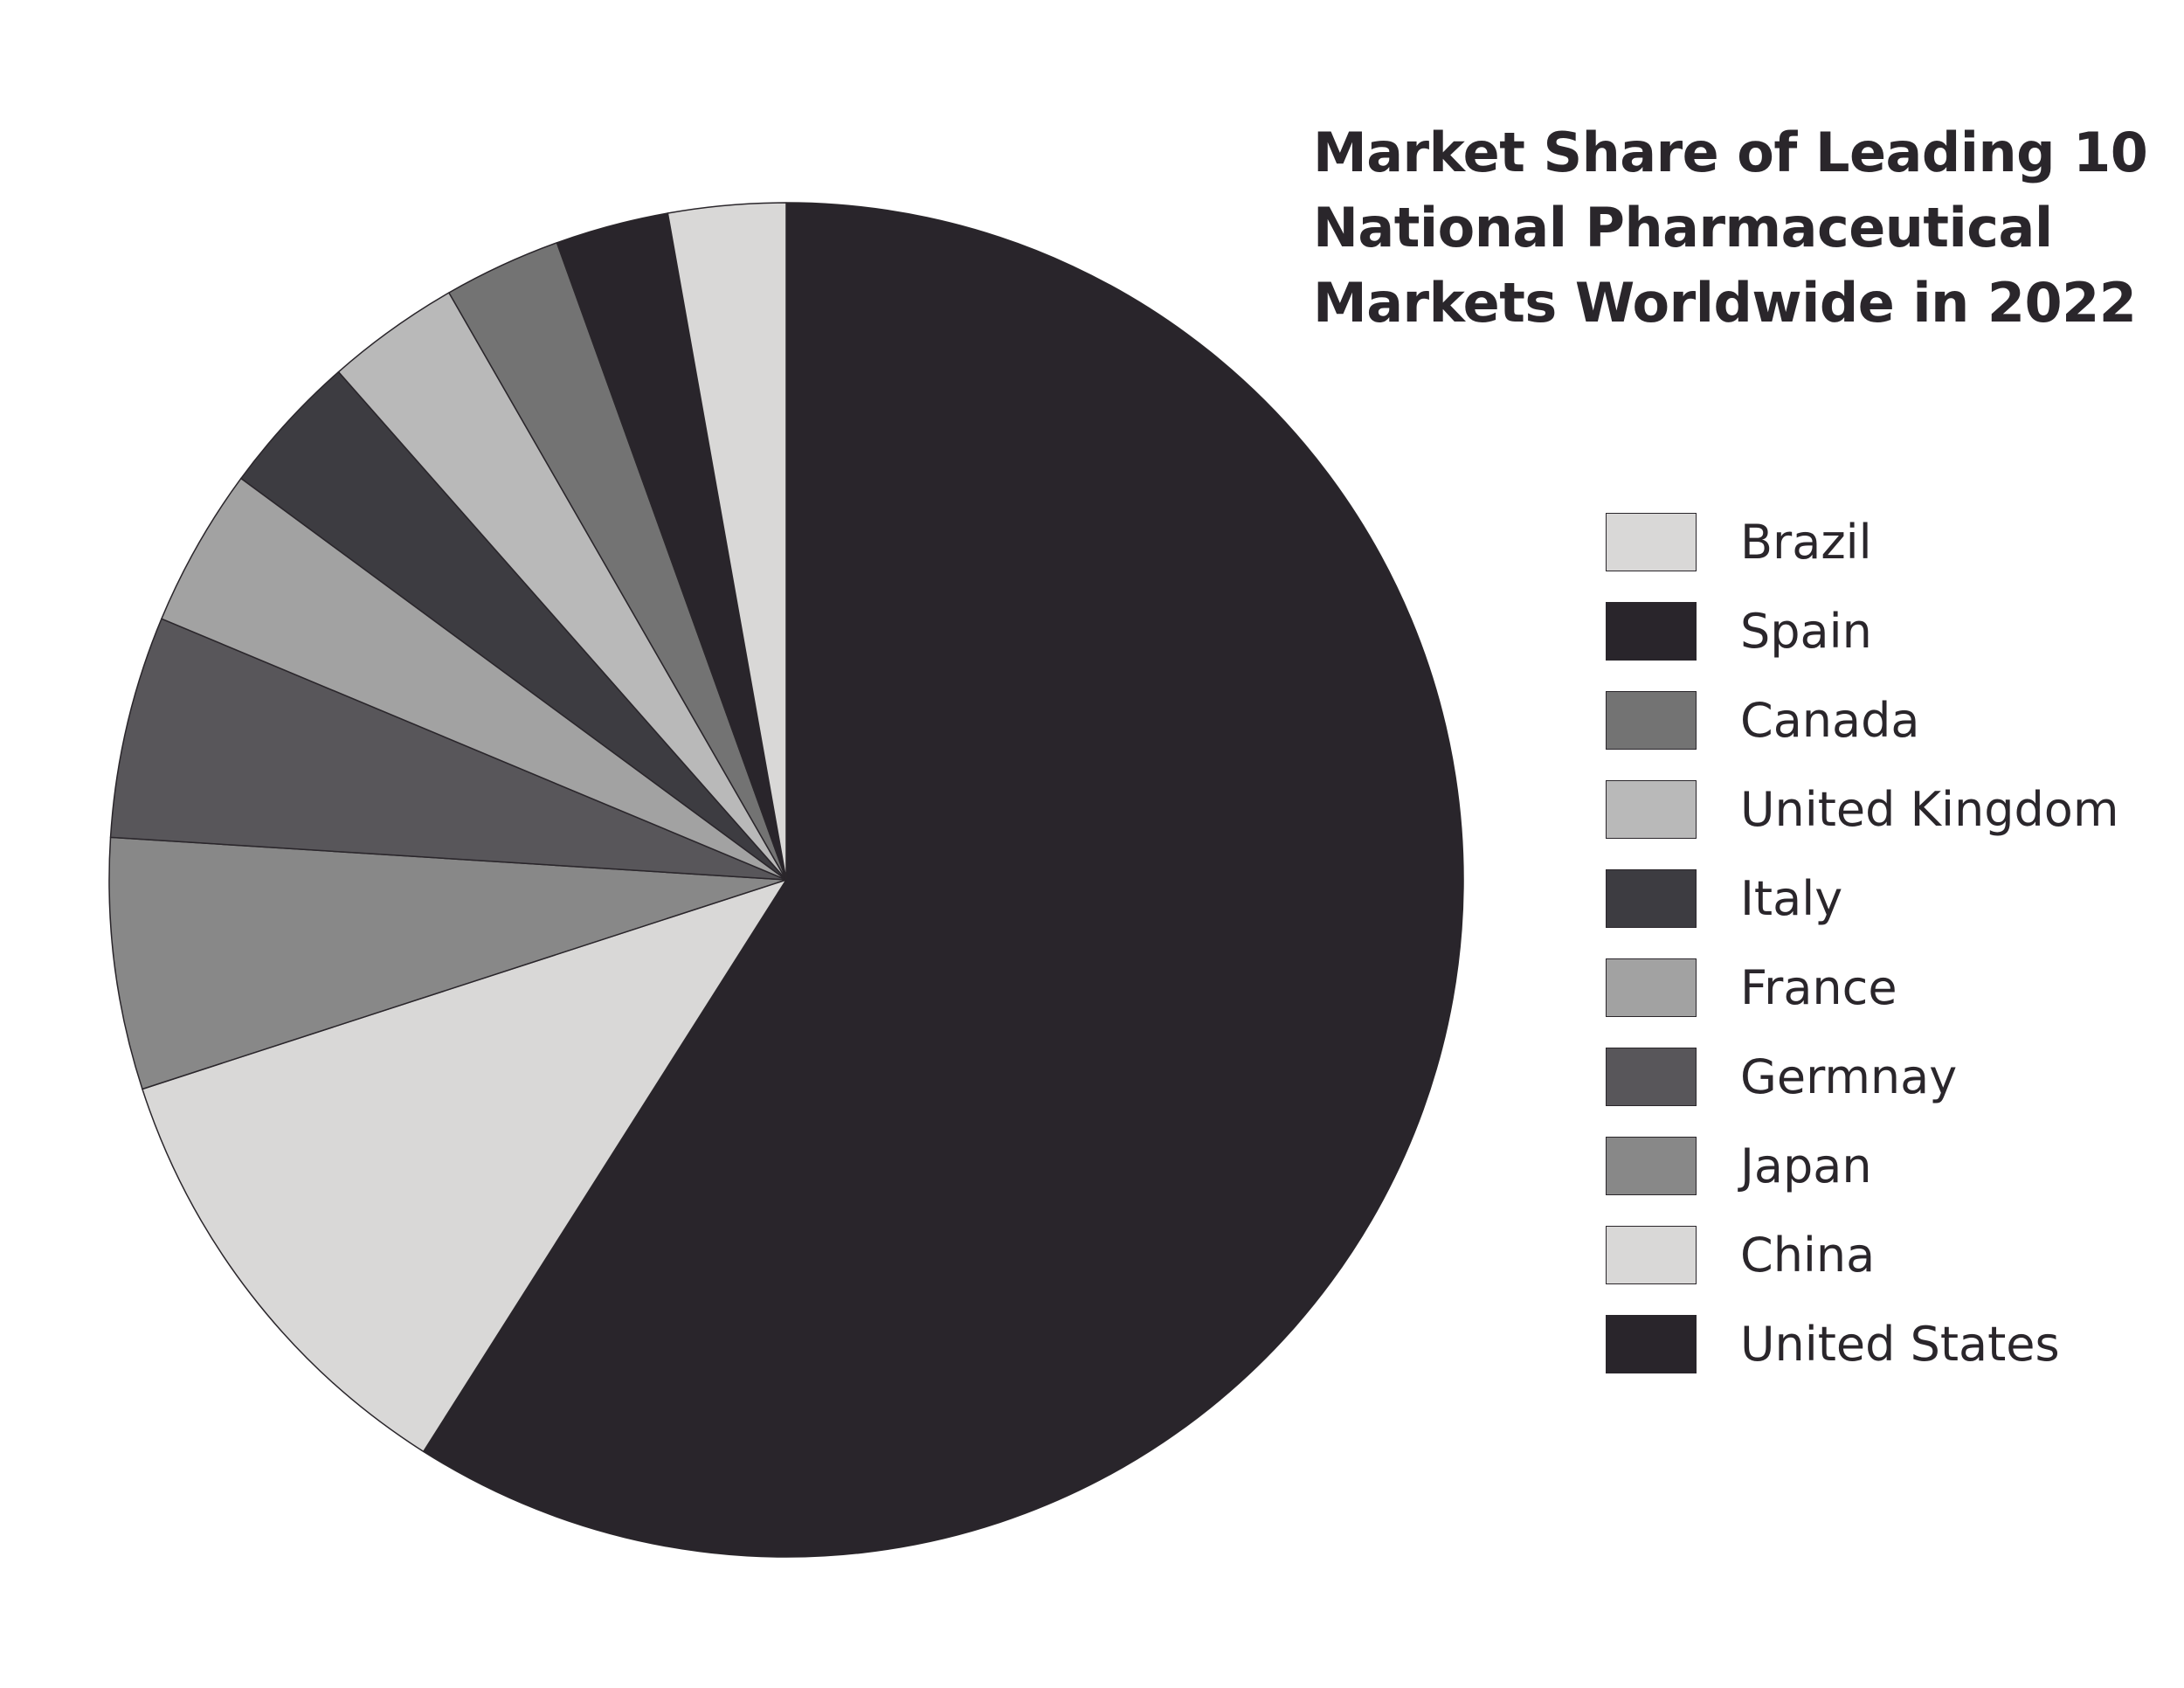 This screenshot has width=2184, height=1688. Describe the element at coordinates (1818, 987) in the screenshot. I see `legend-label: France` at that location.